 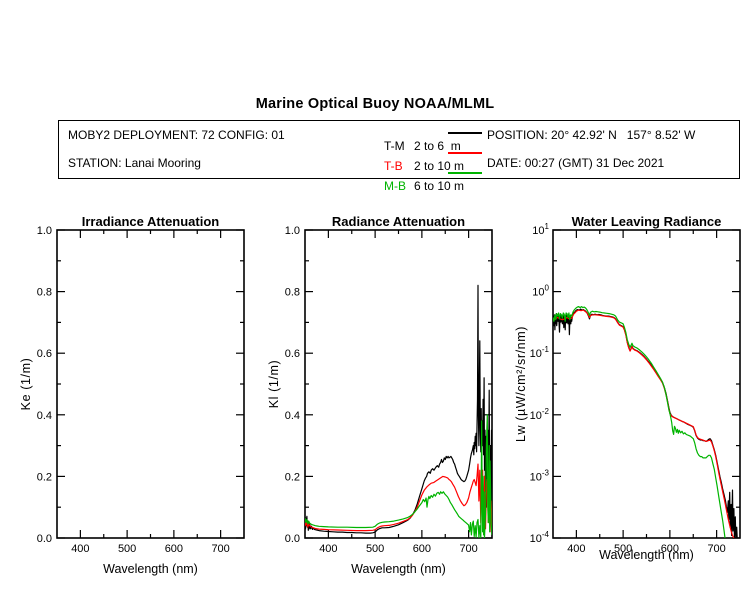 What do you see at coordinates (437, 146) in the screenshot?
I see `legend-depths-tm: 2 to 6 m` at bounding box center [437, 146].